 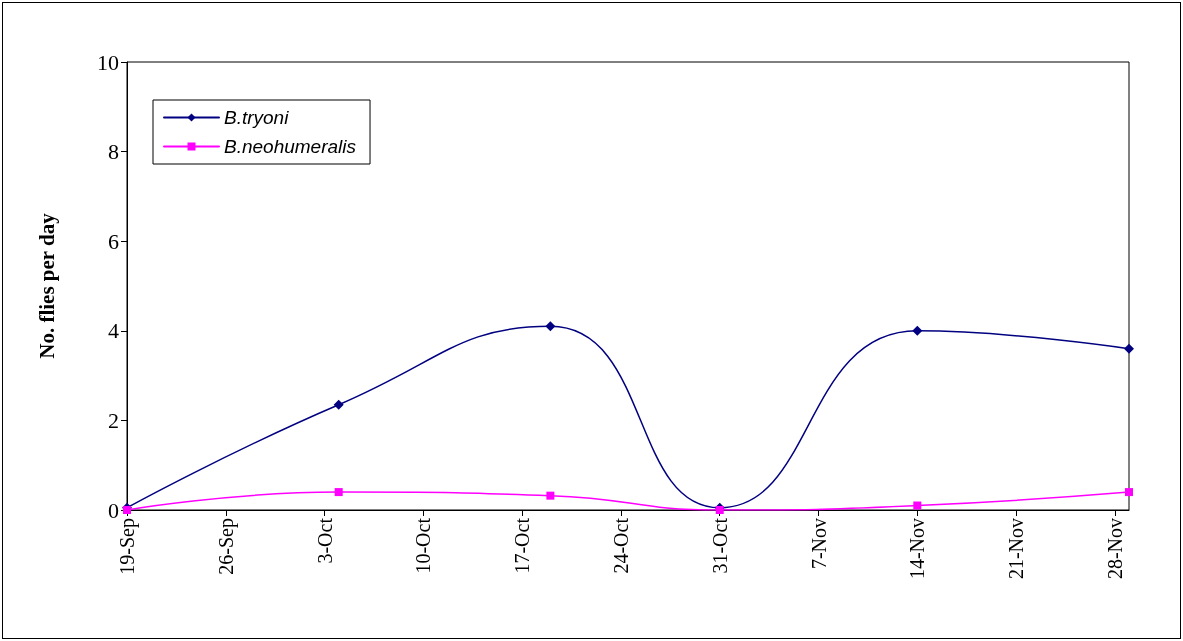 I want to click on y-tick-label: 0, so click(x=113, y=510).